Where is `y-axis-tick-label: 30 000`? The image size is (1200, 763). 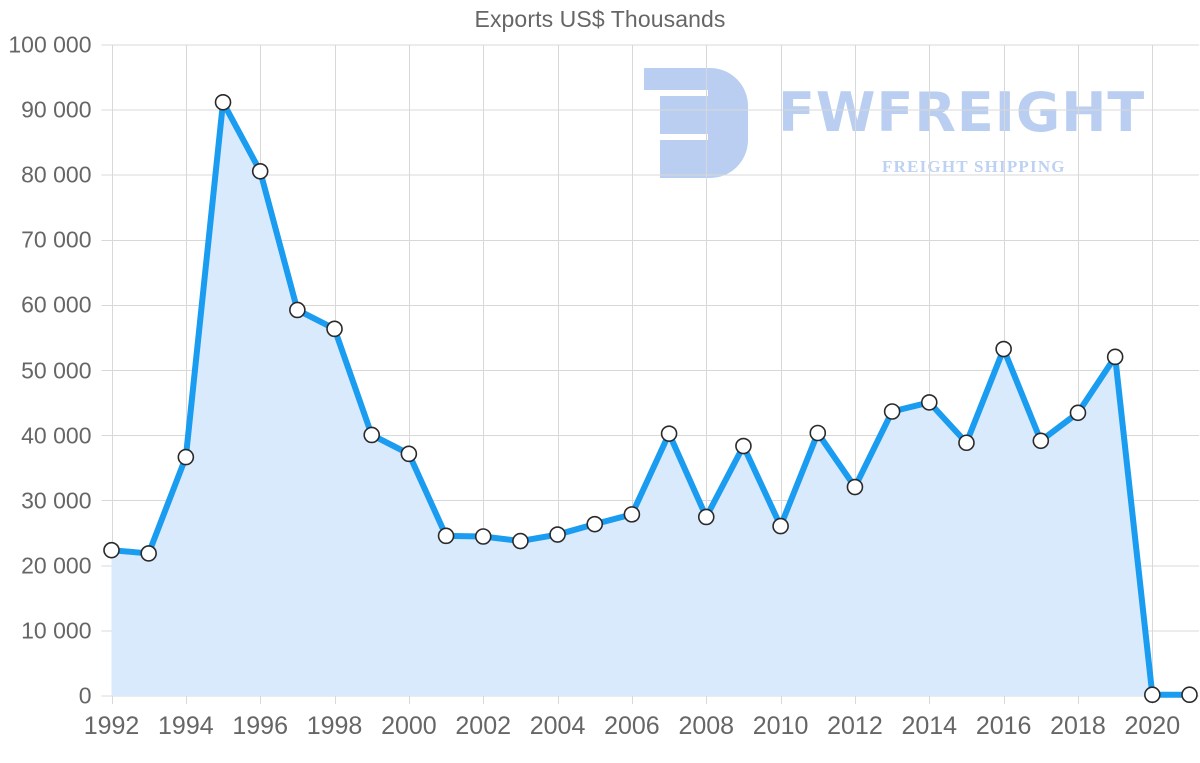
y-axis-tick-label: 30 000 is located at coordinates (56, 500).